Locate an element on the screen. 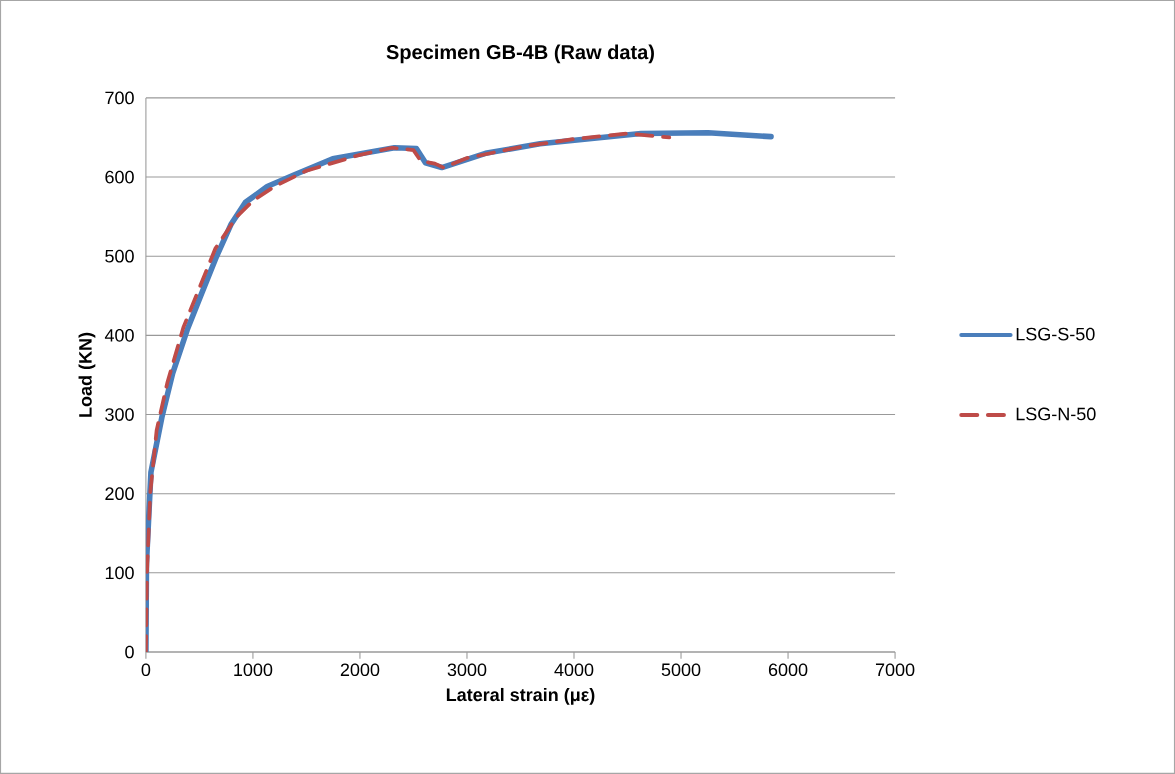  y-tick-label: 300 is located at coordinates (119, 414).